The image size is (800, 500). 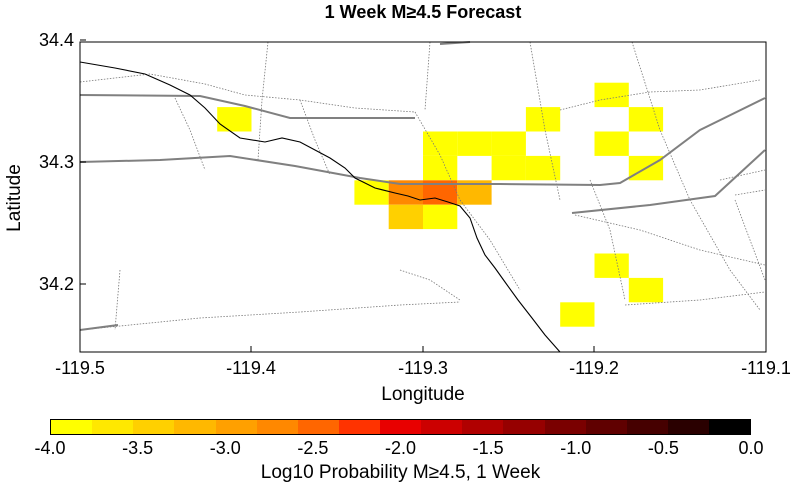 I want to click on colorbar-tick-label: -2.5, so click(x=313, y=448).